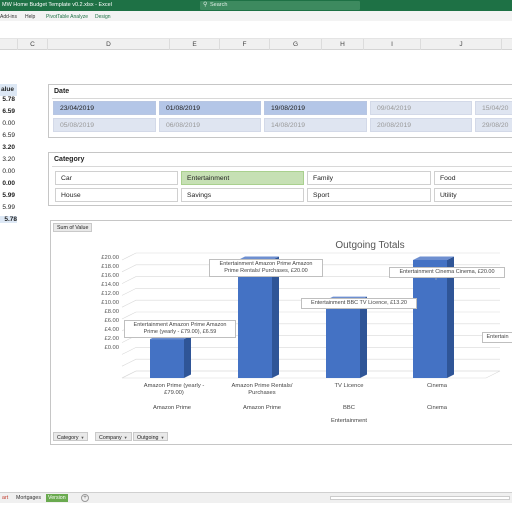 The height and width of the screenshot is (512, 512). Describe the element at coordinates (110, 258) in the screenshot. I see `y-tick-label: £20.00` at that location.